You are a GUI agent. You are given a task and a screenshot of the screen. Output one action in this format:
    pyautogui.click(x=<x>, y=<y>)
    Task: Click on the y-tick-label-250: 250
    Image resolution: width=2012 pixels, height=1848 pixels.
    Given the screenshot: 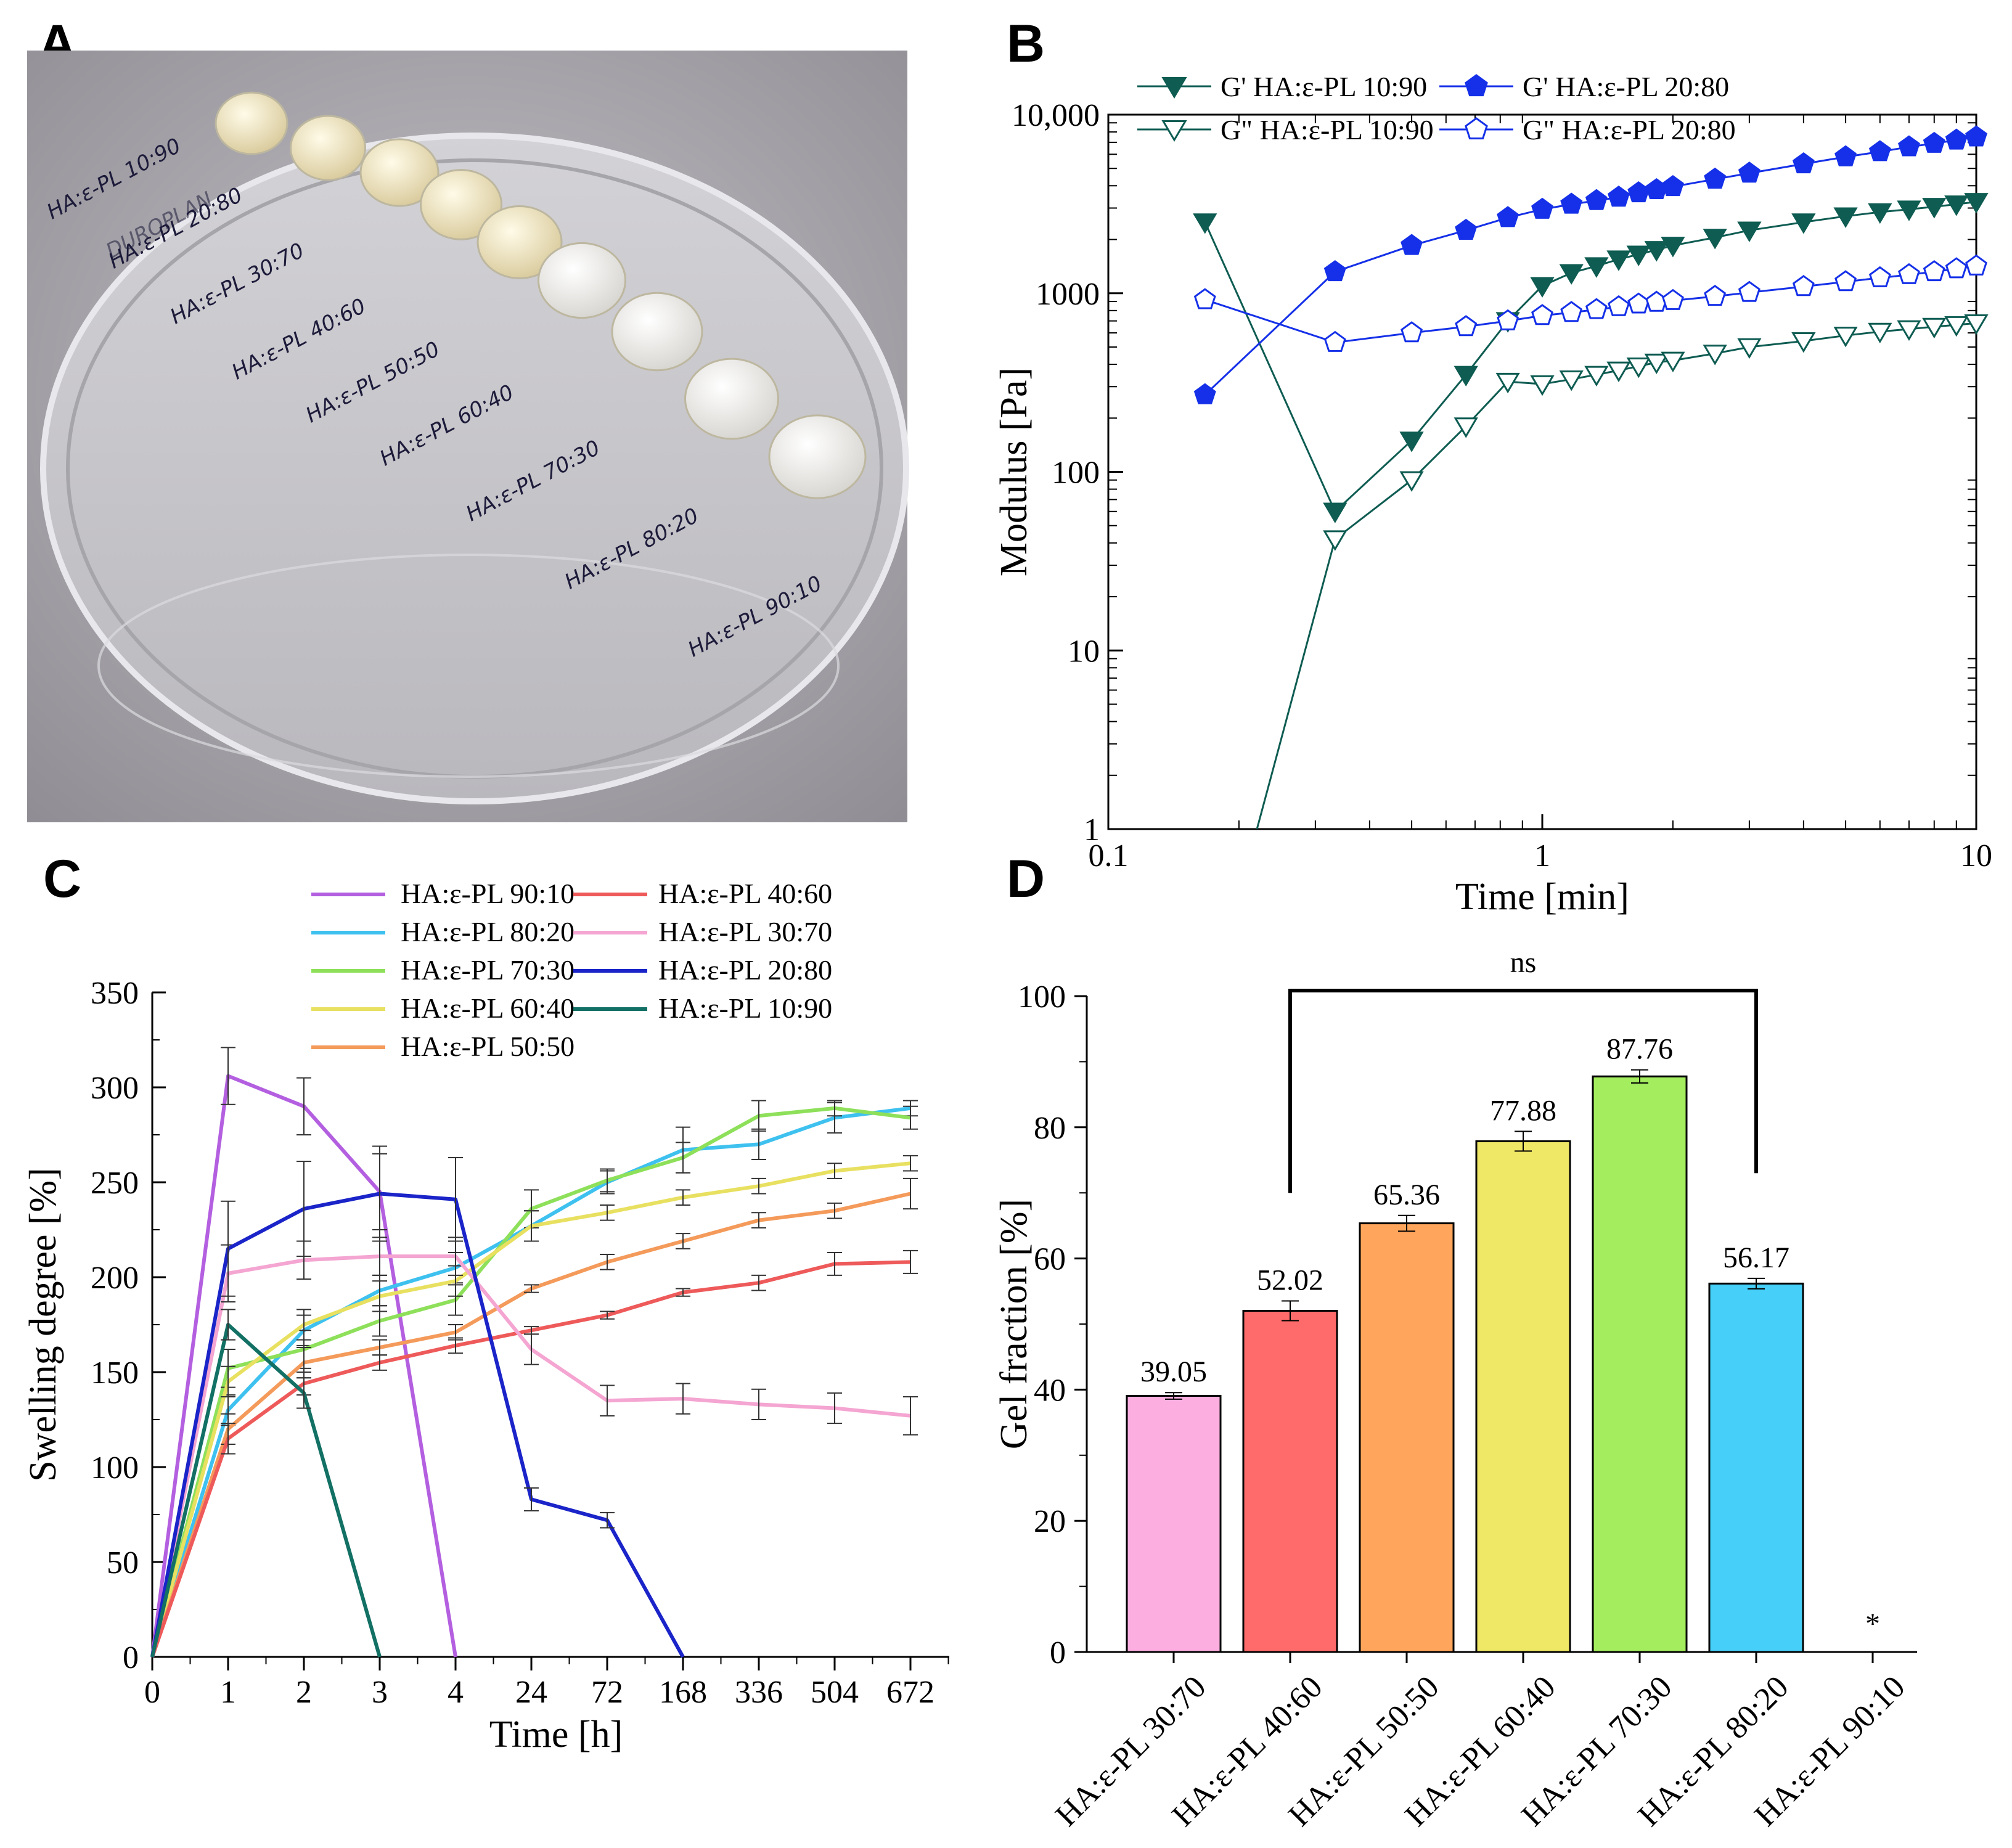 What is the action you would take?
    pyautogui.click(x=115, y=1183)
    